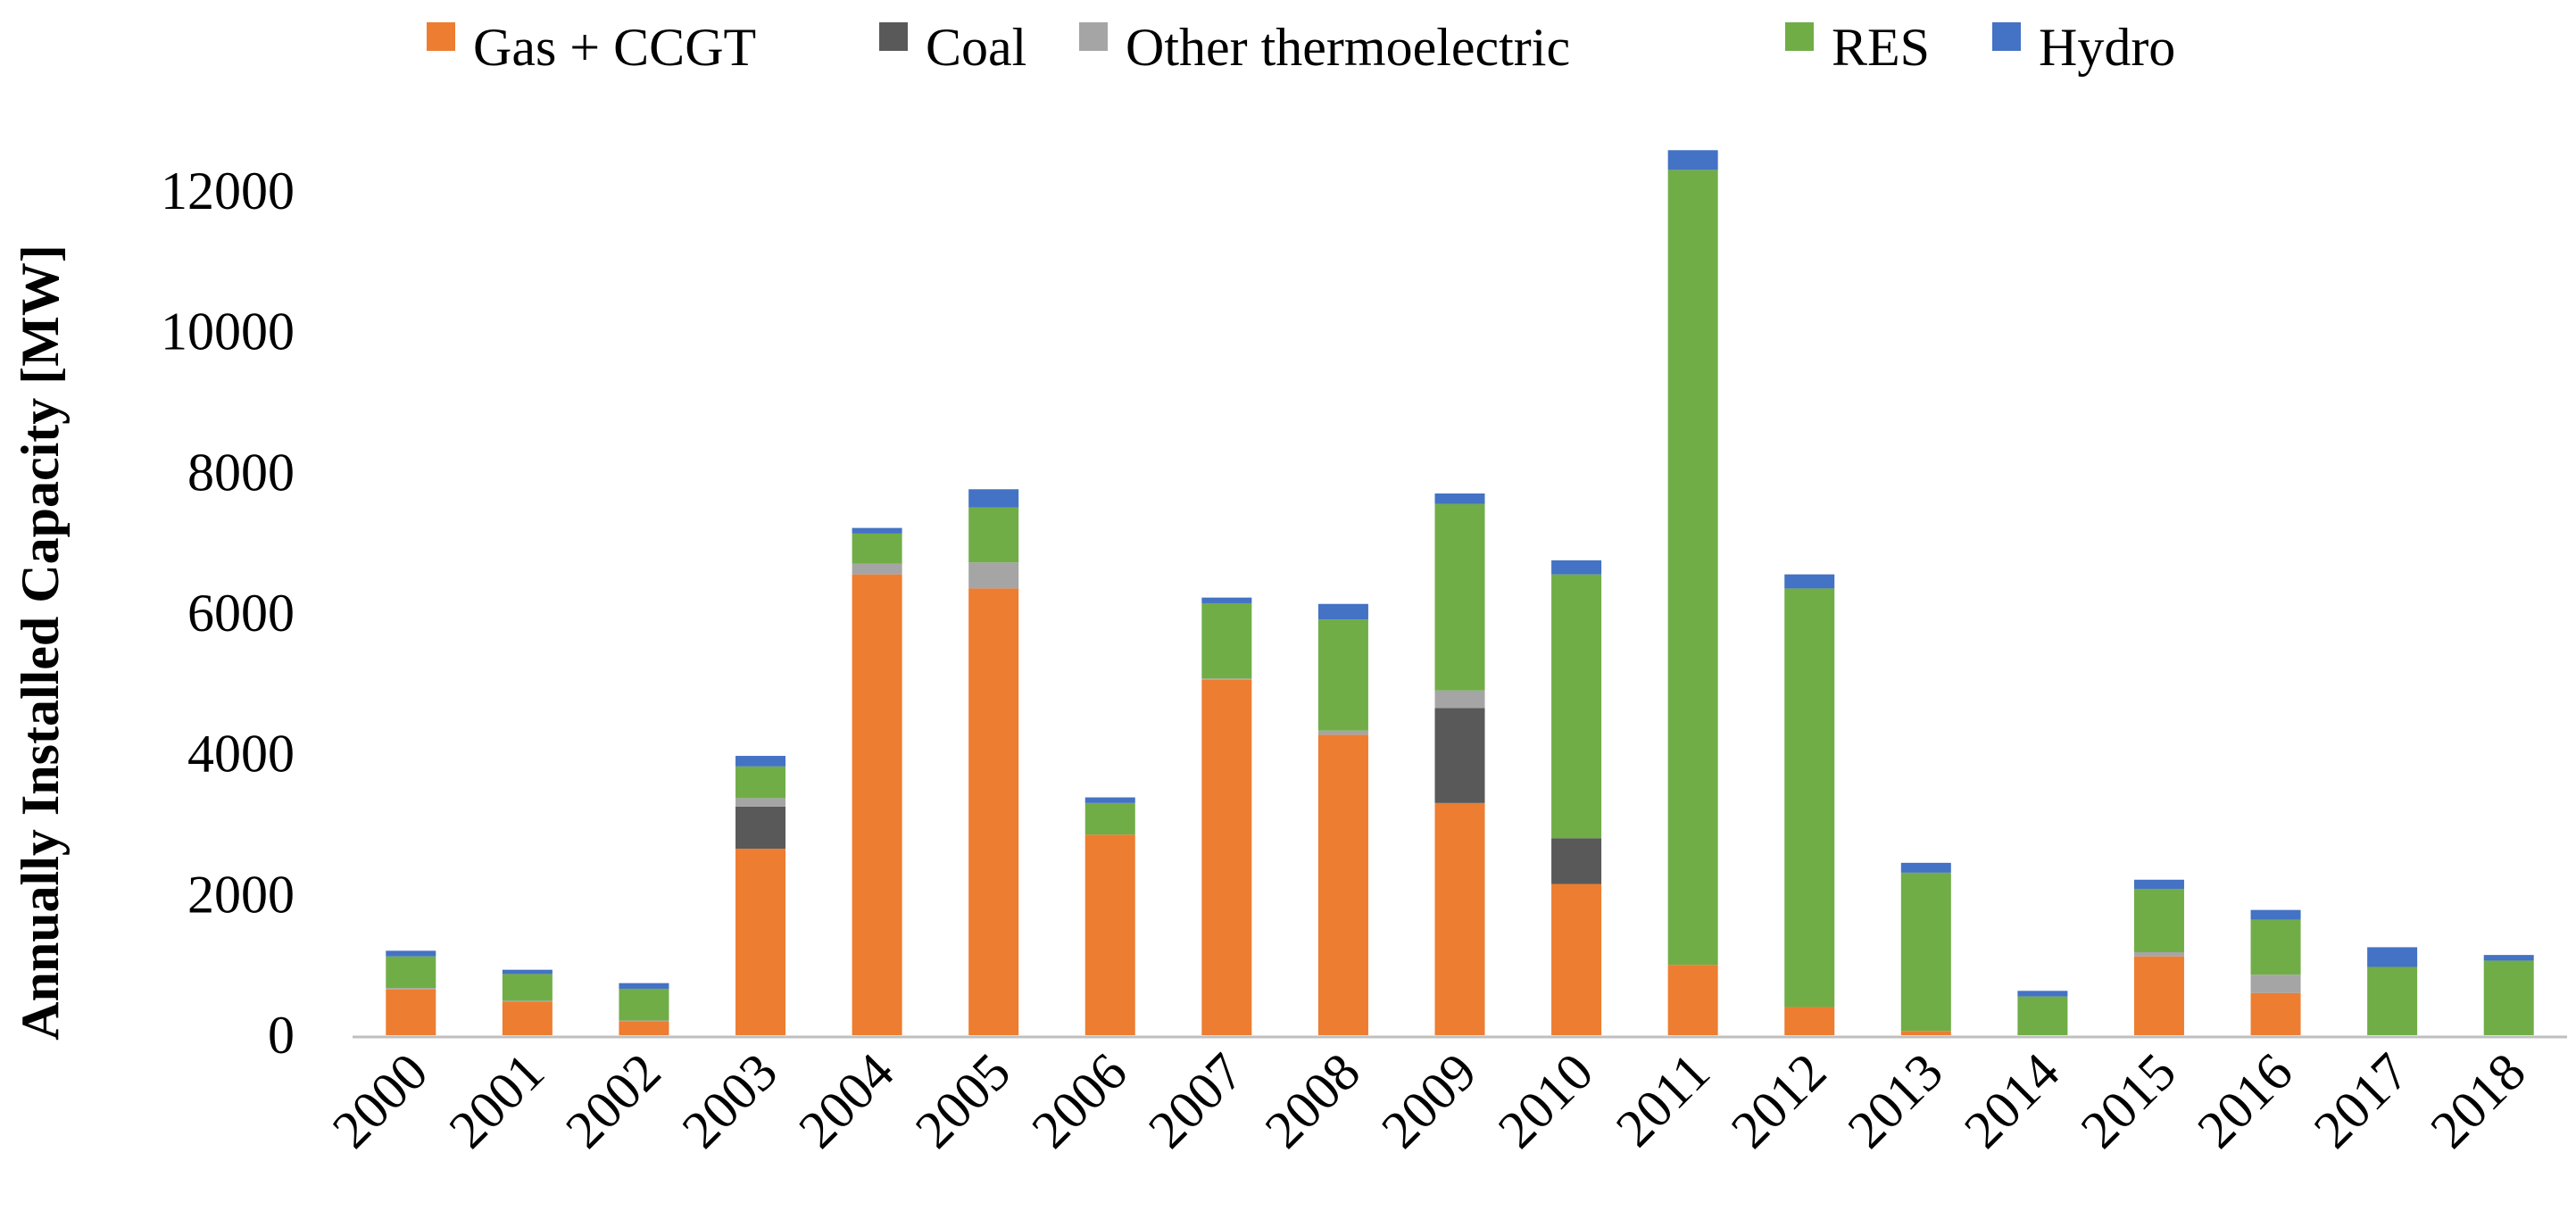  I want to click on bar-segment-gas-ccgt-2006, so click(1109, 935).